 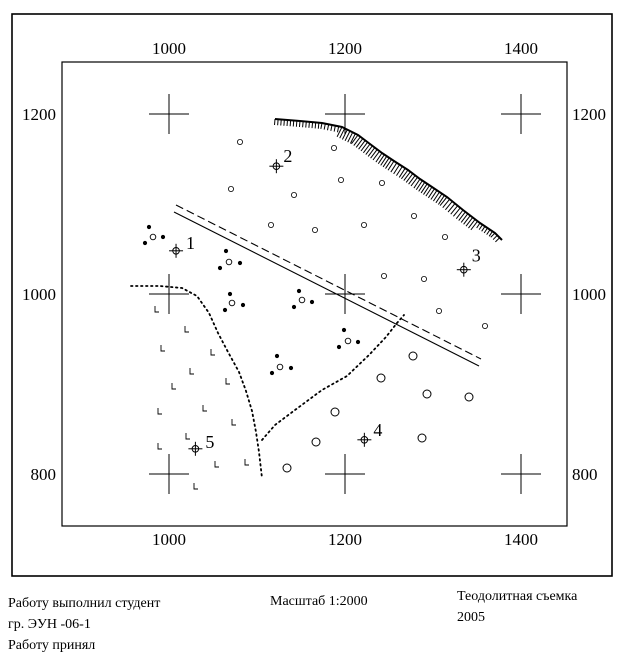 What do you see at coordinates (345, 48) in the screenshot?
I see `top-tick-label-1200: 1200` at bounding box center [345, 48].